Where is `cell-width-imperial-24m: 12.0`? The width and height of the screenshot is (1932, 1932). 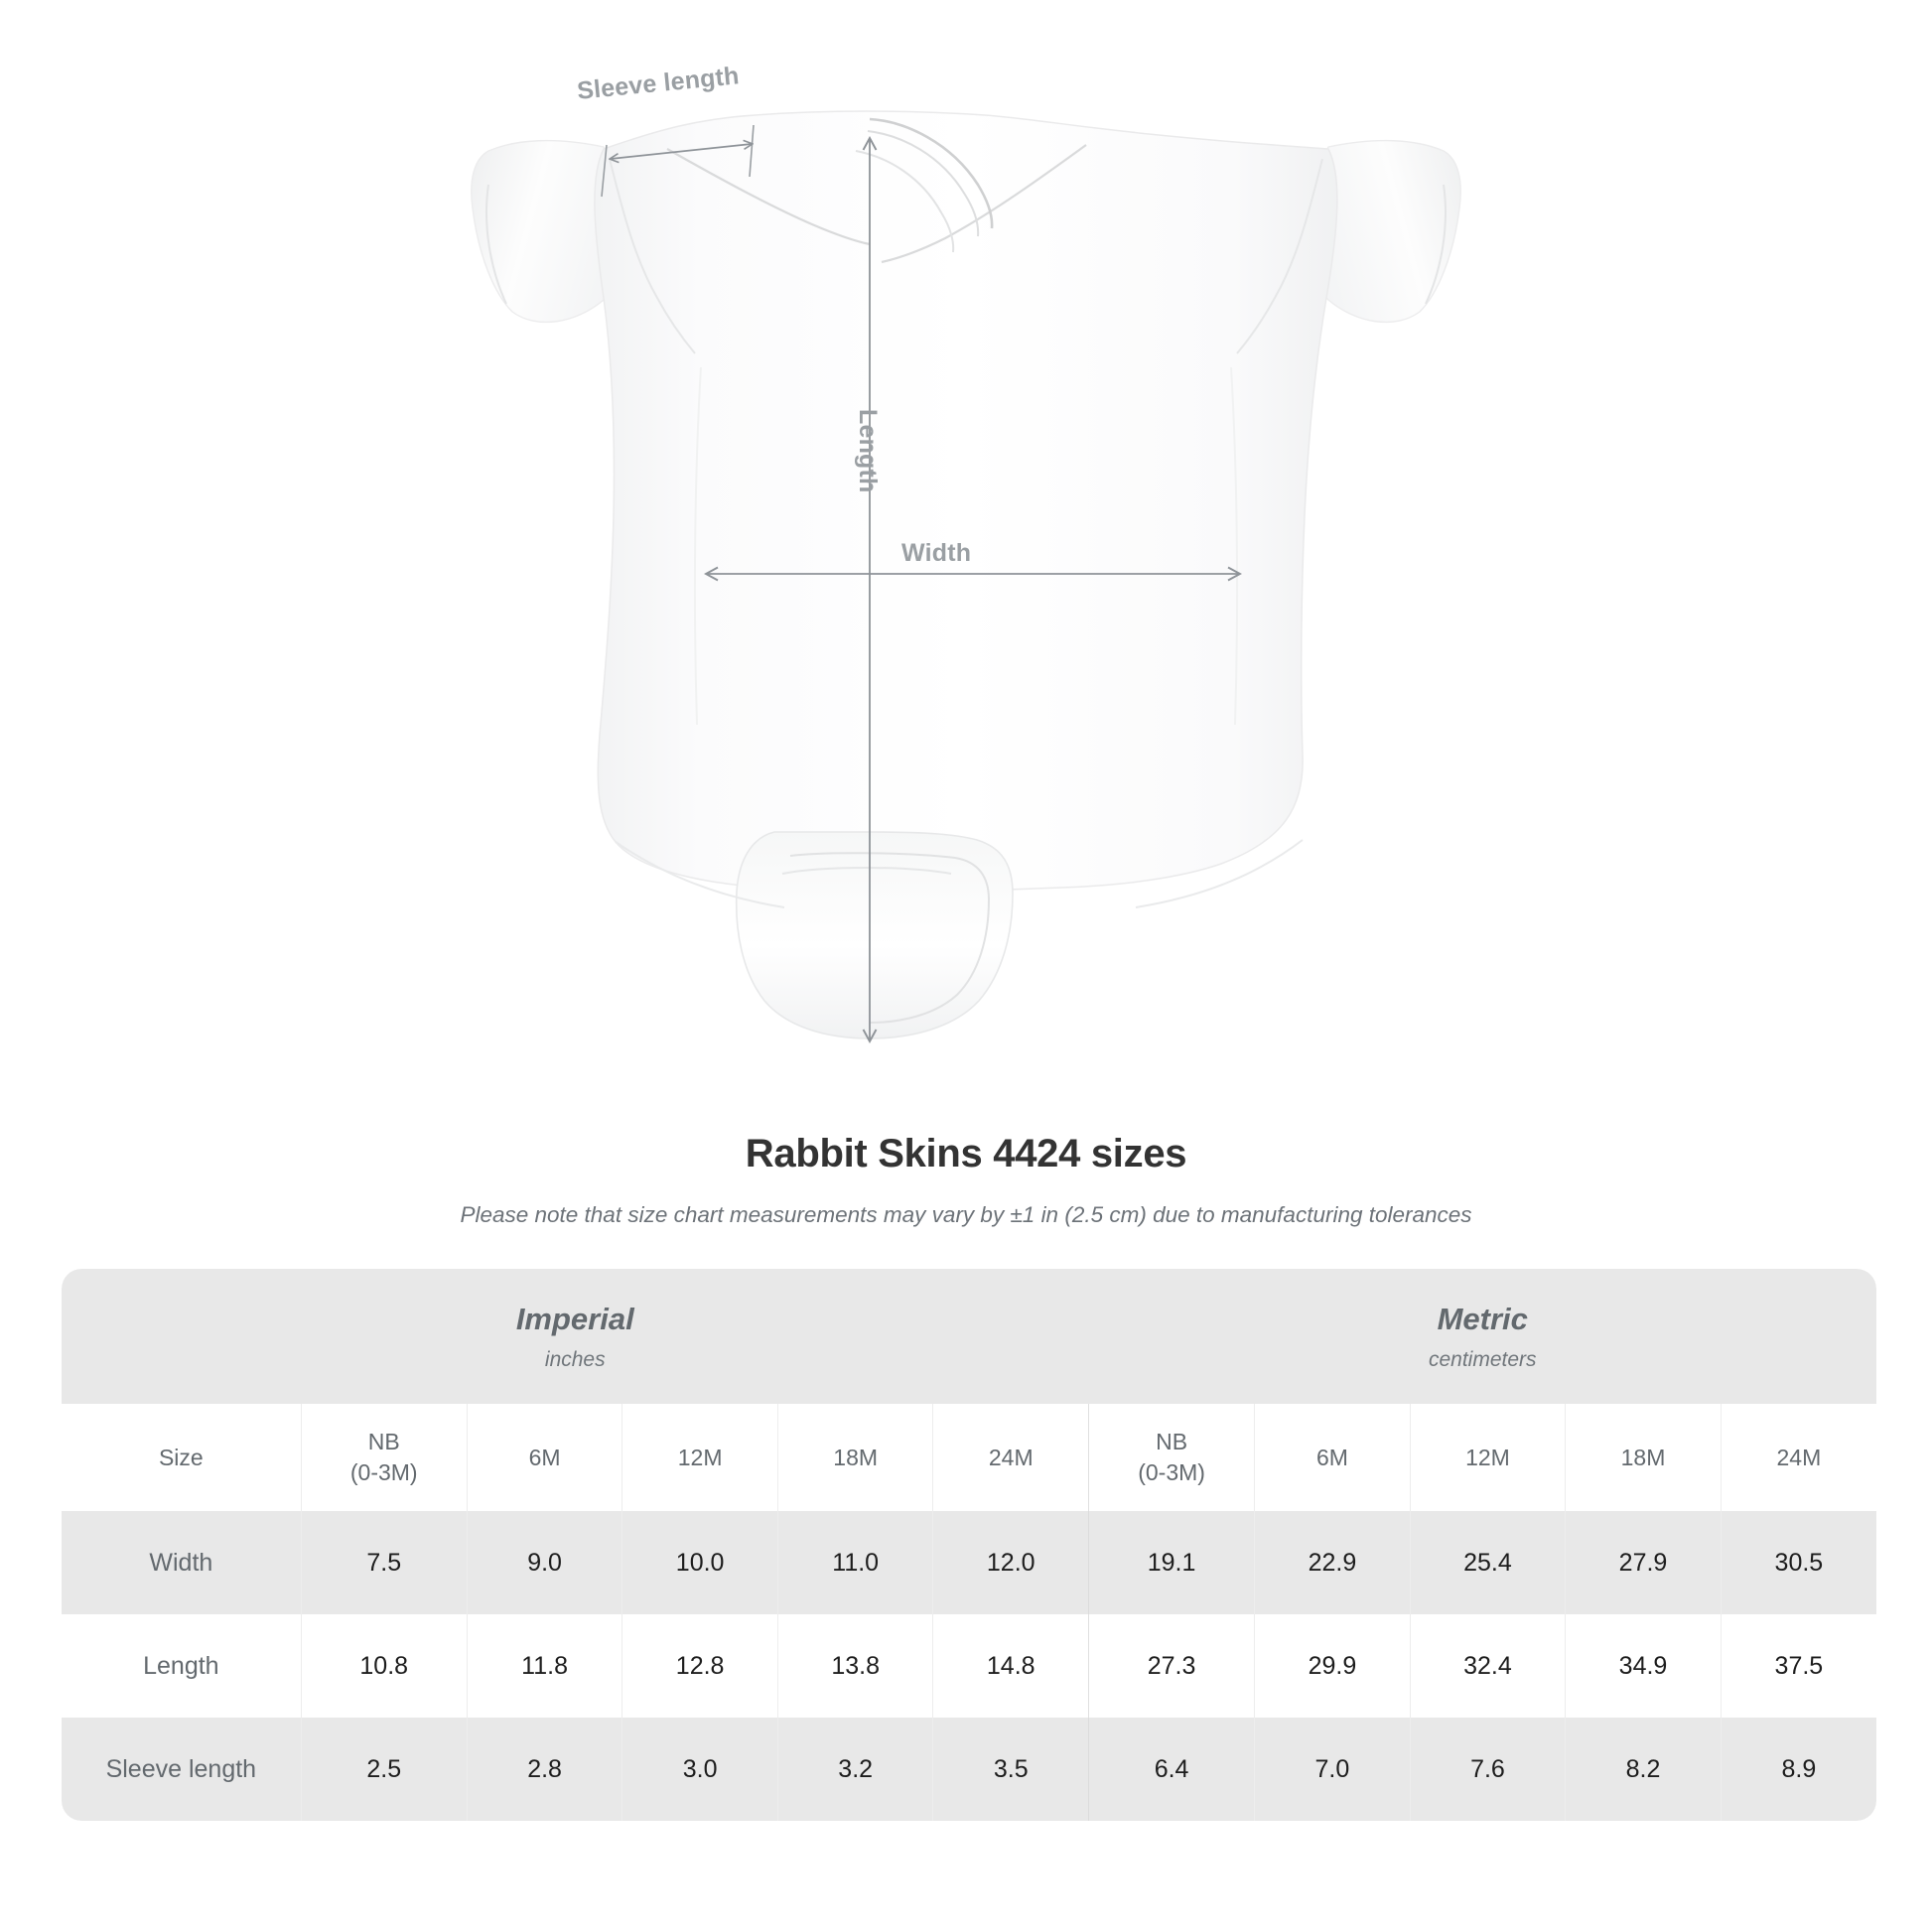
cell-width-imperial-24m: 12.0 is located at coordinates (1011, 1563).